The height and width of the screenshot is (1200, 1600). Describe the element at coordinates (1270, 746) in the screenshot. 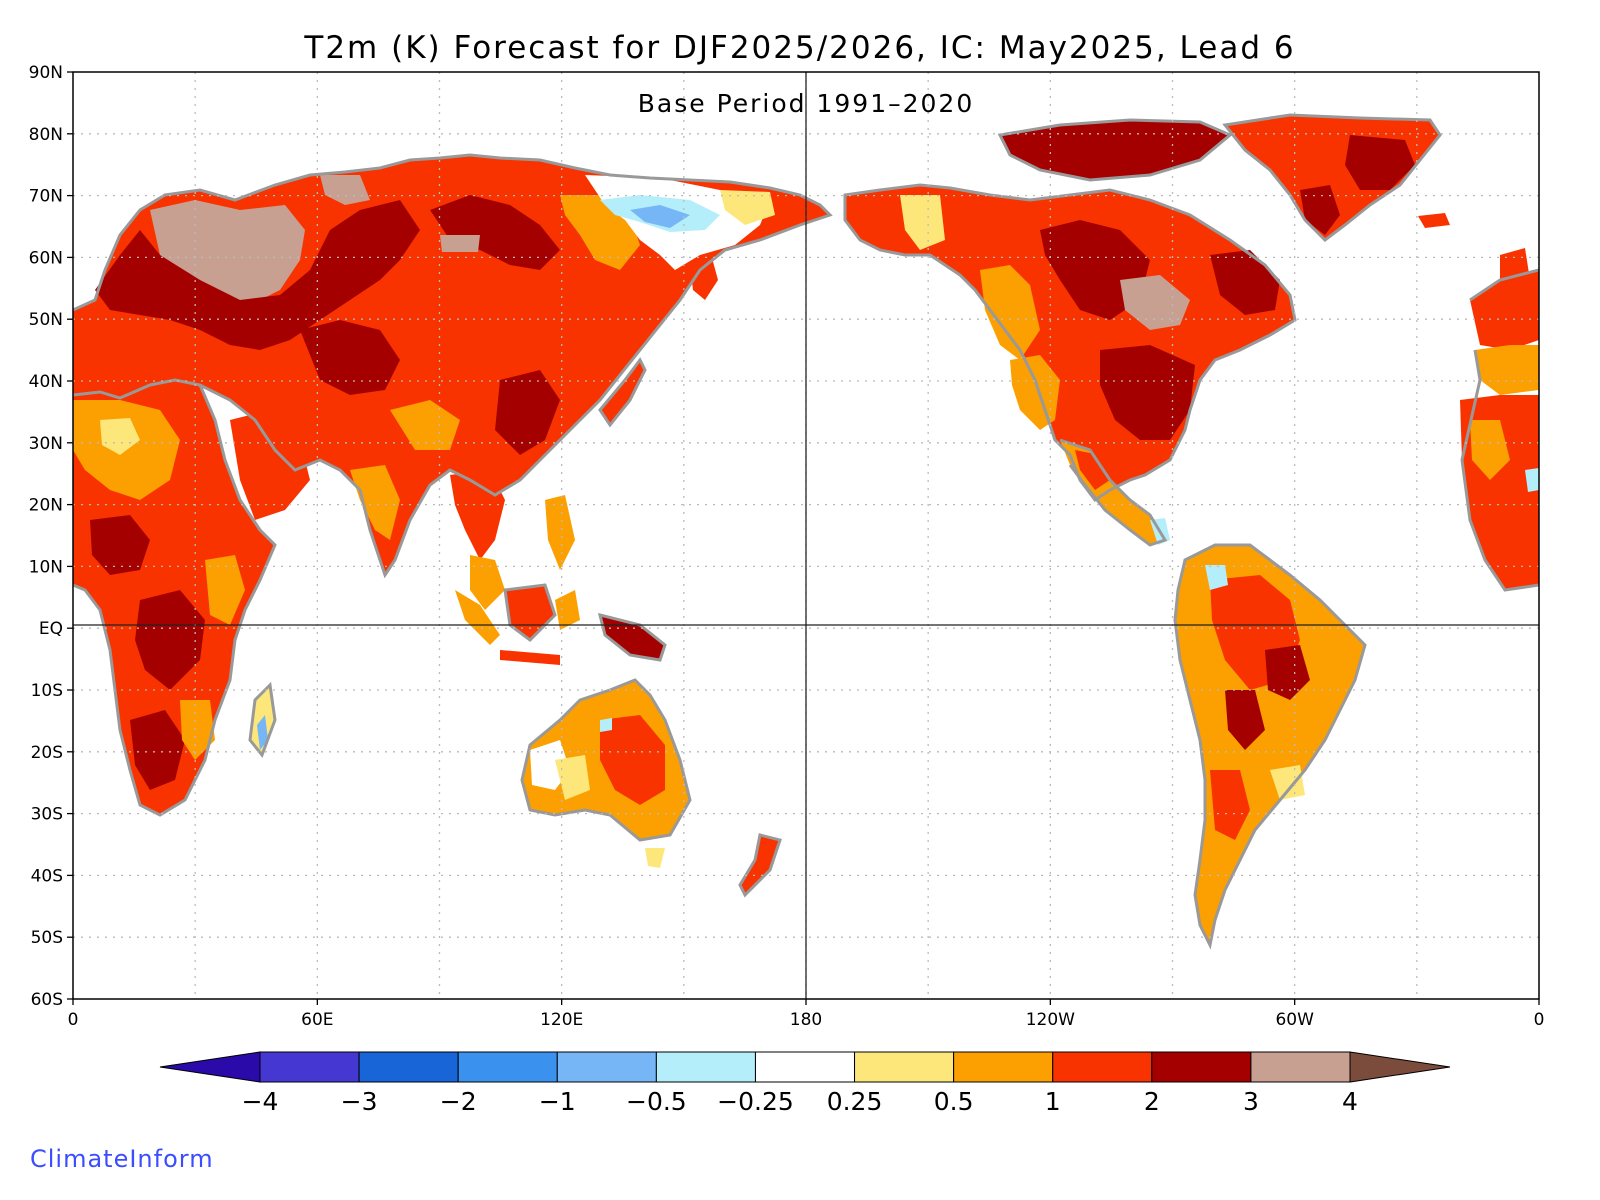

I see `coast-south-america` at that location.